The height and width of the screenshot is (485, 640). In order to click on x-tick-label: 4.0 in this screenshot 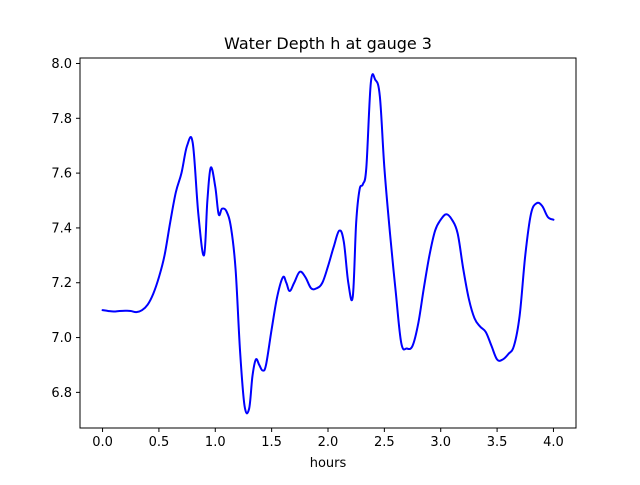, I will do `click(553, 442)`.